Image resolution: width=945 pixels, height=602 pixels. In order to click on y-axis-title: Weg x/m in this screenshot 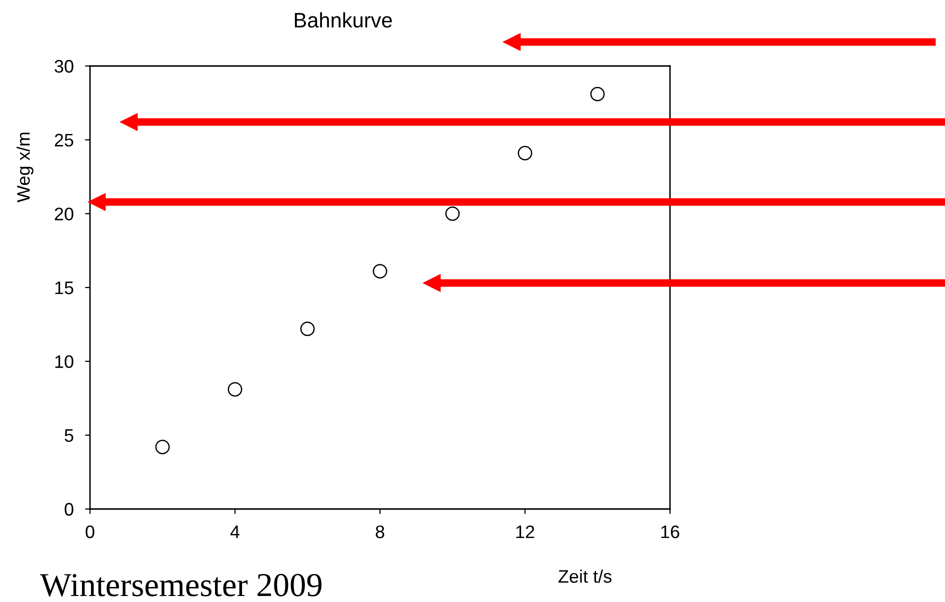, I will do `click(25, 167)`.